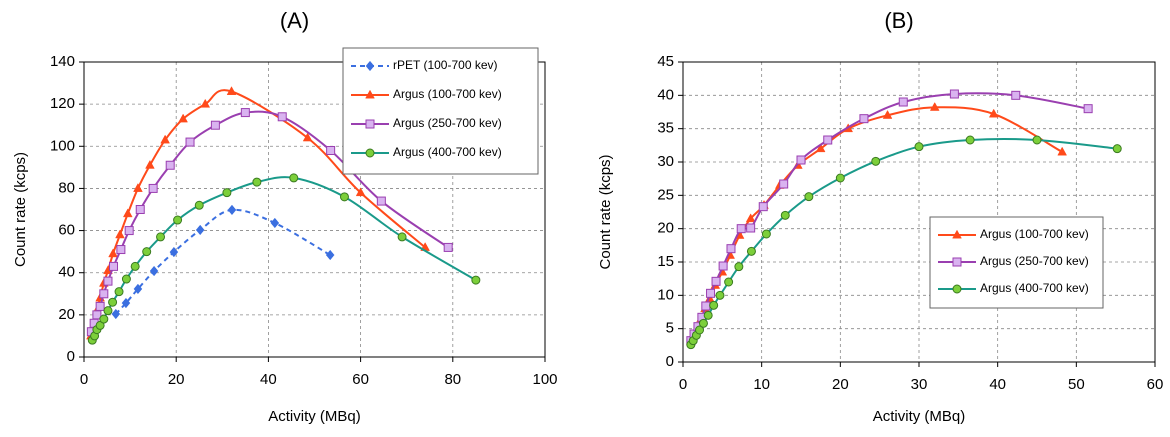  Describe the element at coordinates (1076, 384) in the screenshot. I see `x-tick-label: 50` at that location.